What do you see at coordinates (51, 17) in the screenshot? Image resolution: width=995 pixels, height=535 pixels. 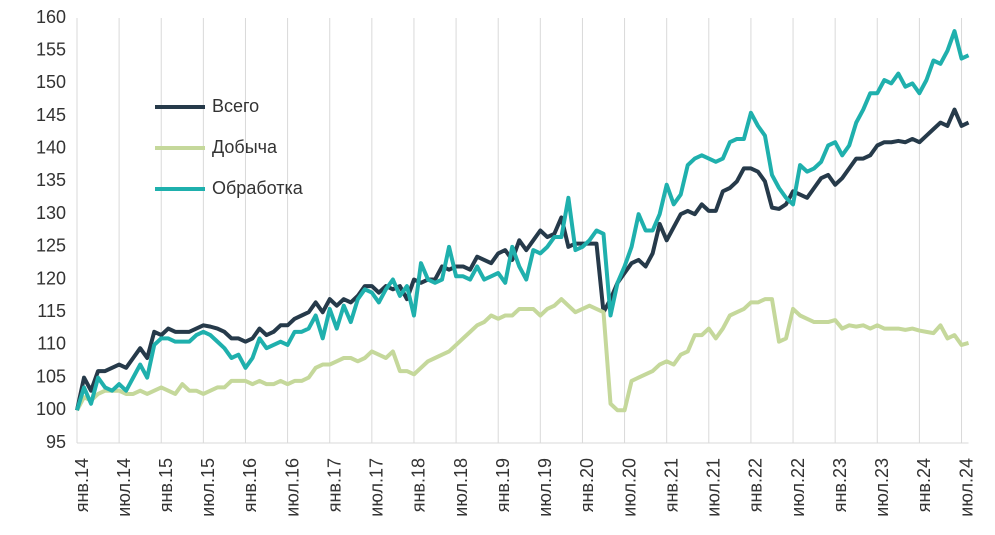 I see `y-tick-label: 160` at bounding box center [51, 17].